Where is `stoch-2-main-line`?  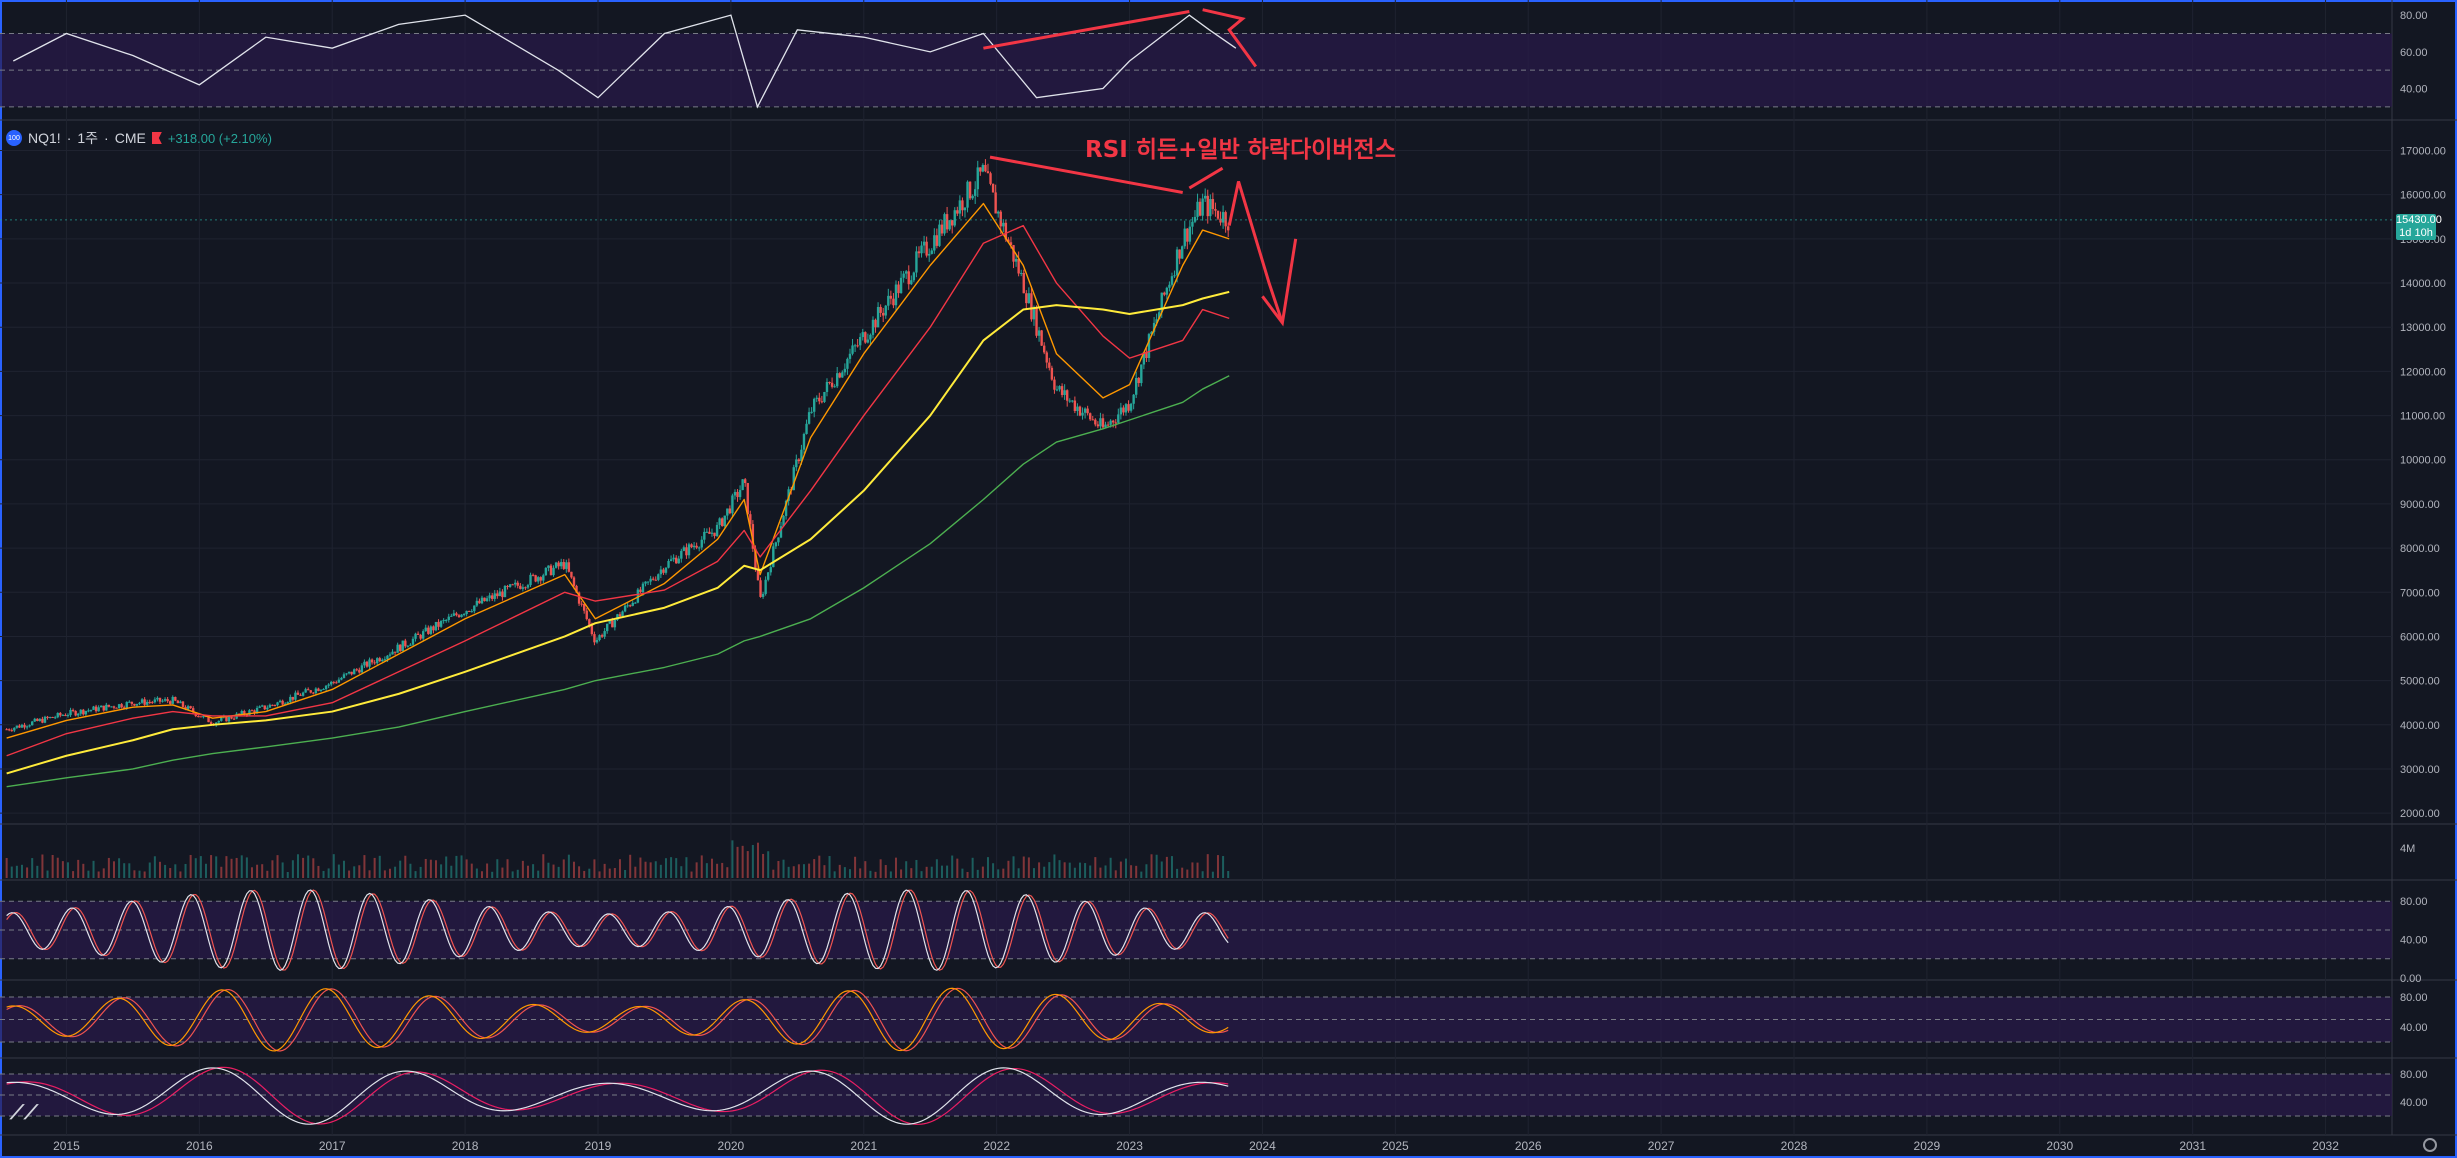 stoch-2-main-line is located at coordinates (617, 1019).